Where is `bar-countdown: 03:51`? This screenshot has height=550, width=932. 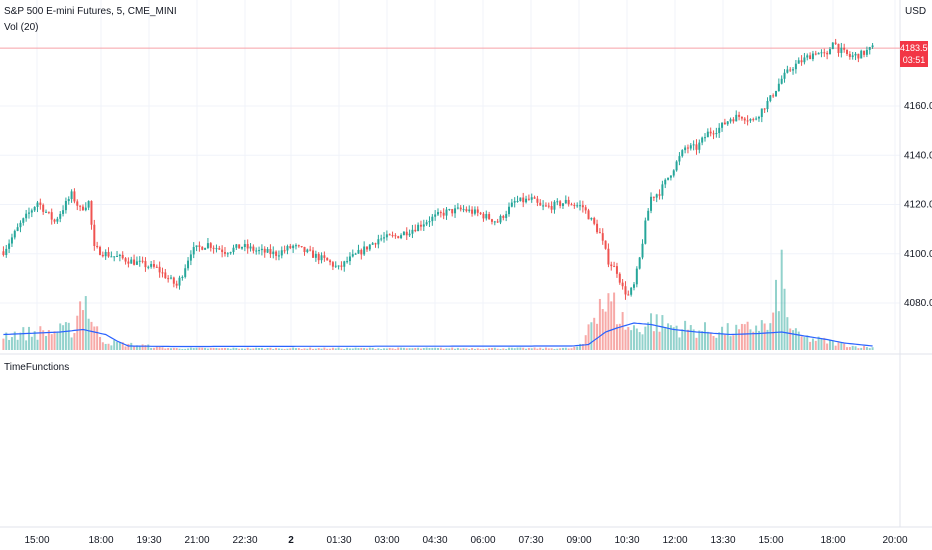
bar-countdown: 03:51 is located at coordinates (914, 60).